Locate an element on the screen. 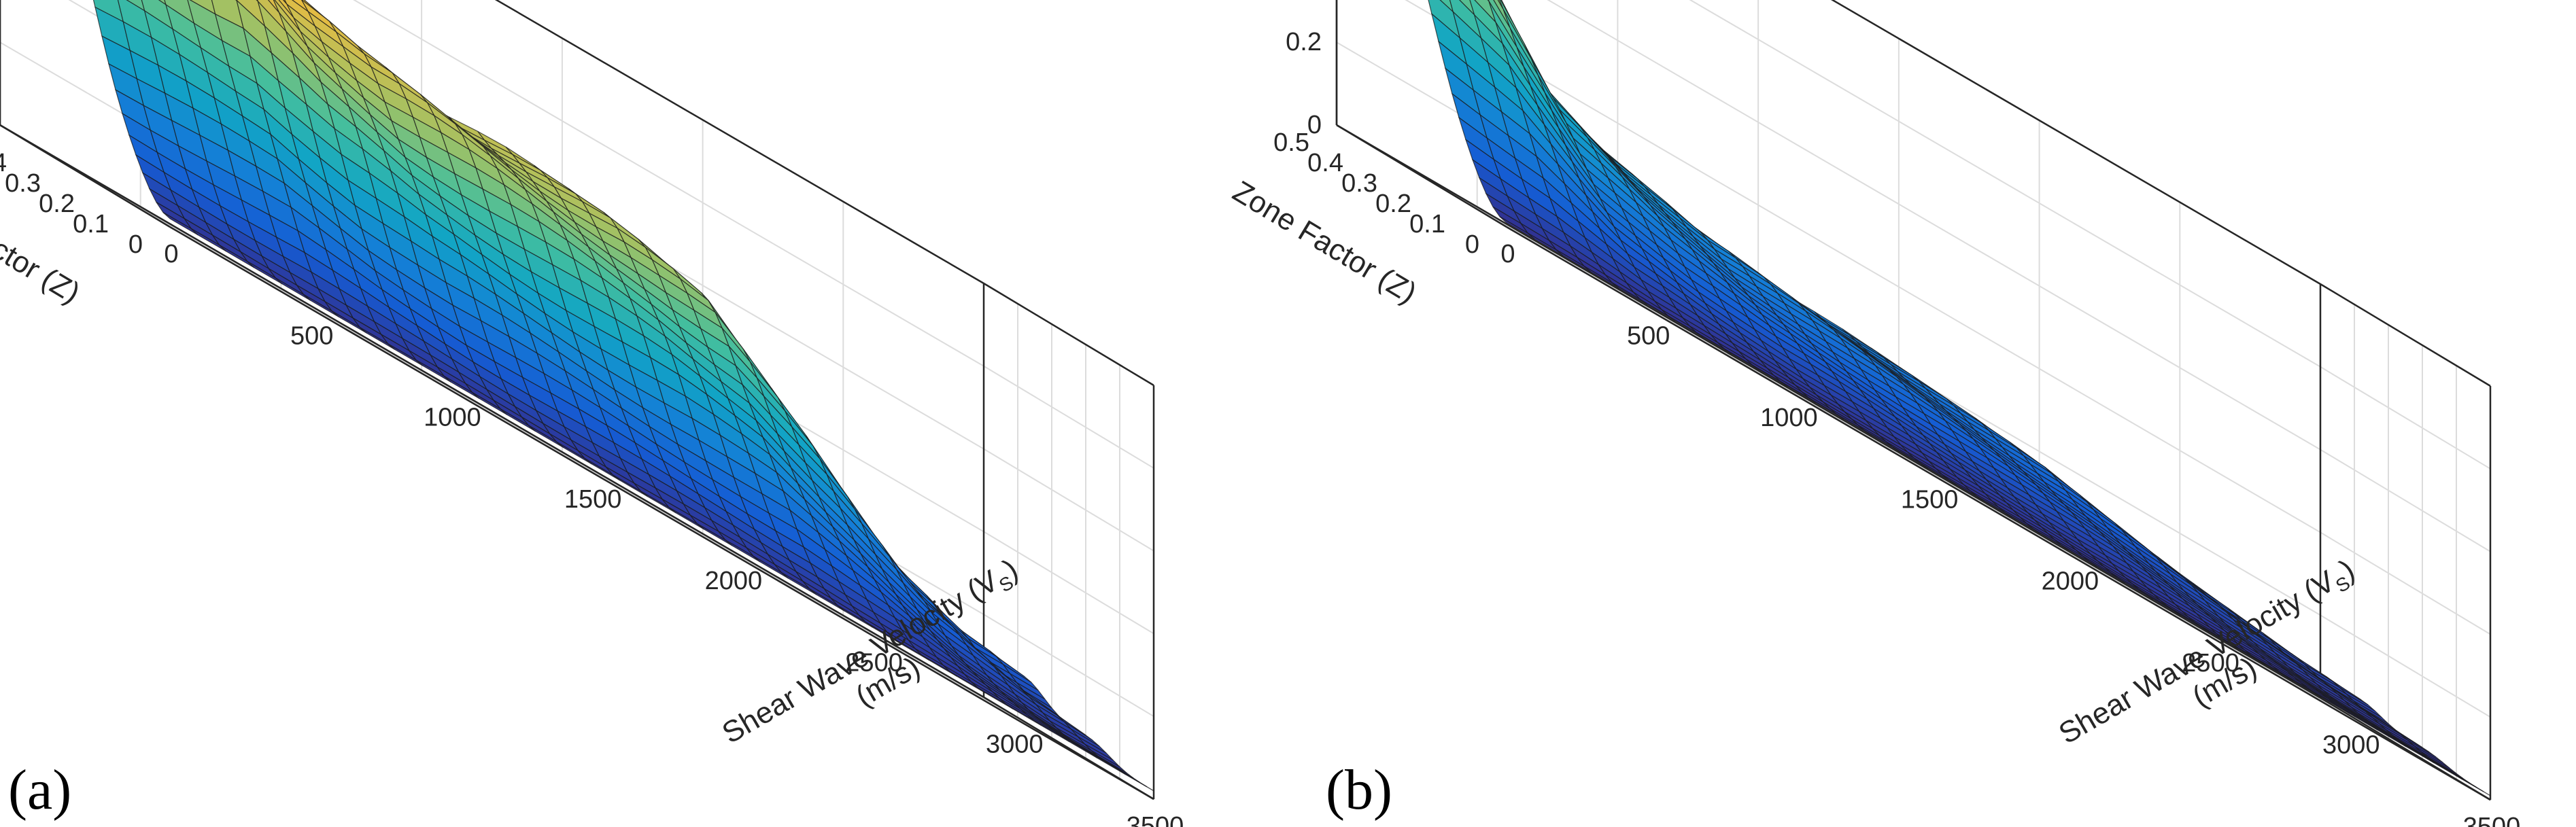  panel-label: (a) is located at coordinates (39, 790).